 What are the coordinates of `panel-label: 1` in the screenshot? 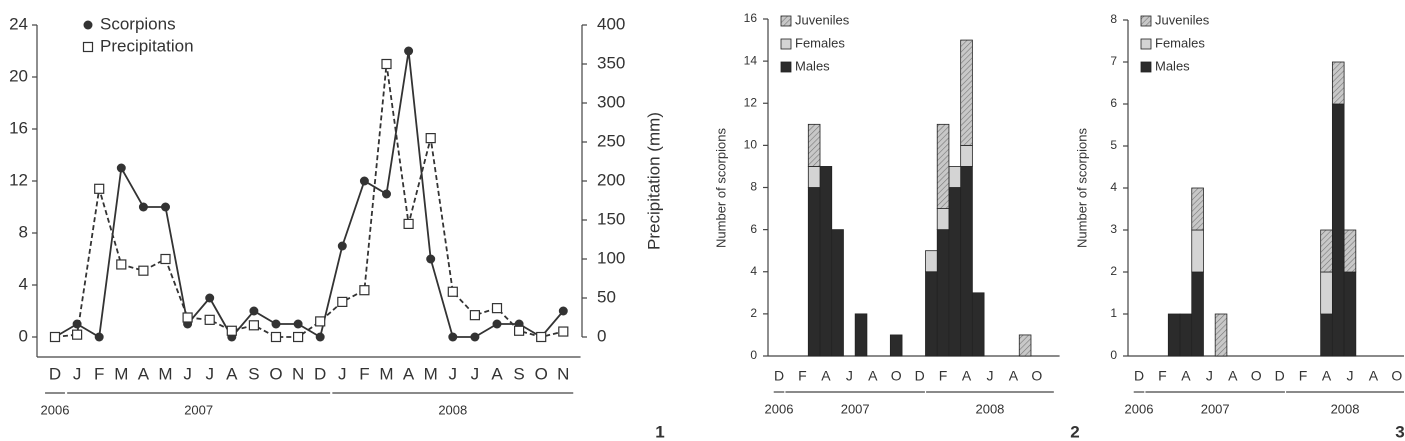 It's located at (659, 431).